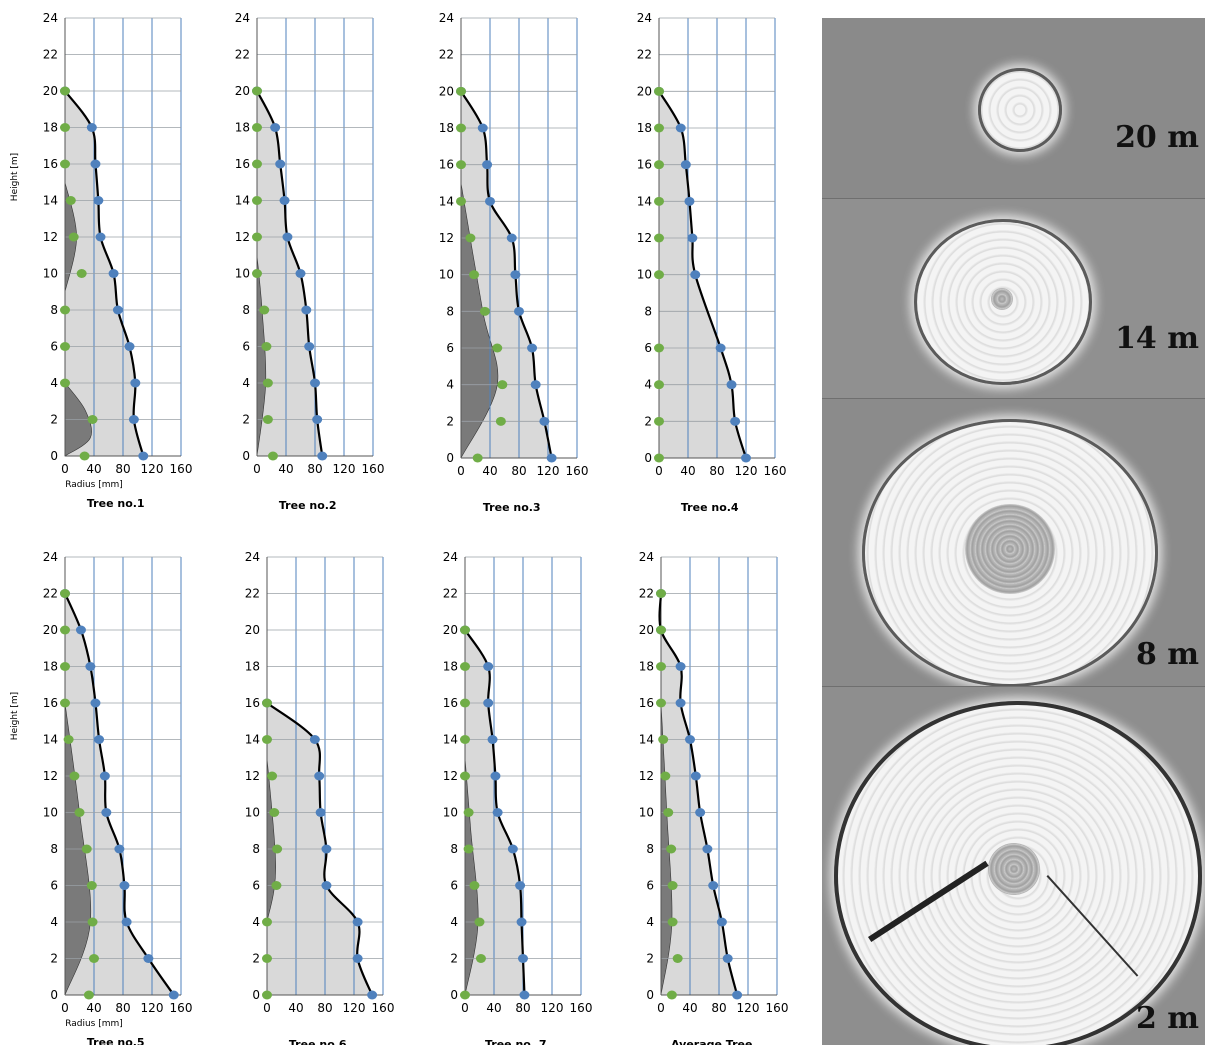 This screenshot has width=1205, height=1045. I want to click on y-tick-label: 24, so click(252, 557).